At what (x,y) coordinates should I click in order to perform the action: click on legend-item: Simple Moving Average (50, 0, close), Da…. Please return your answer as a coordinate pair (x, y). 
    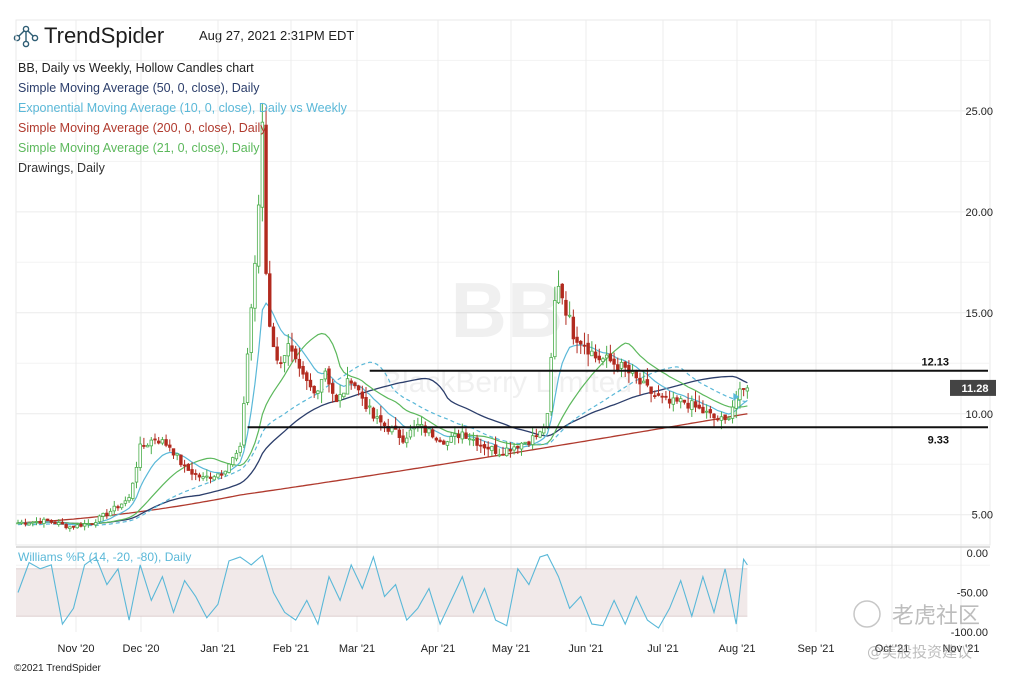
    Looking at the image, I should click on (139, 88).